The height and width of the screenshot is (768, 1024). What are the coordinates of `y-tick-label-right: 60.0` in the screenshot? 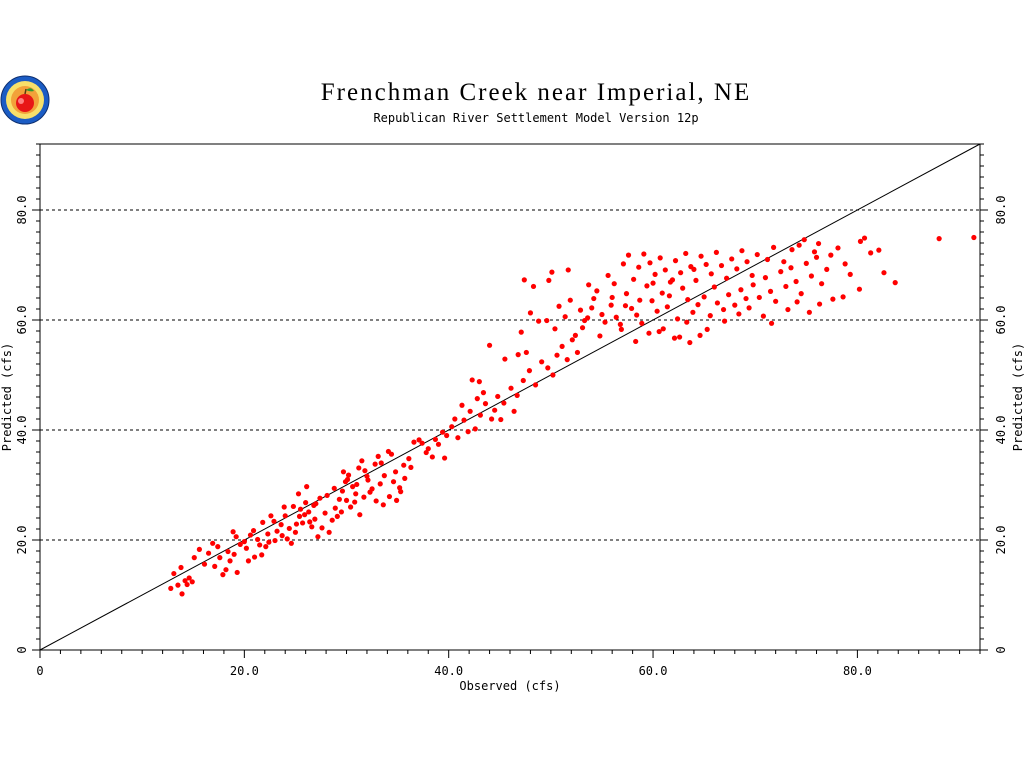 It's located at (1001, 320).